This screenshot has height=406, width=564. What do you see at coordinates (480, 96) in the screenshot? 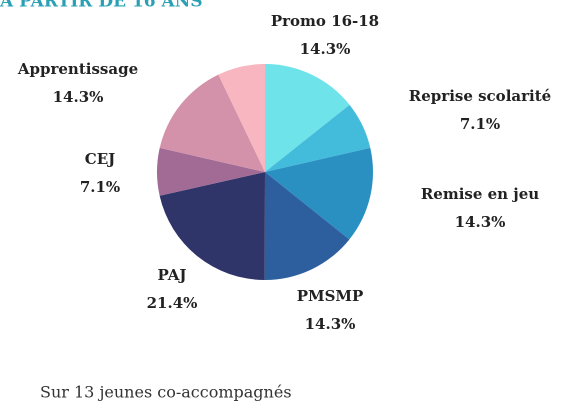
I see `slice-label: Reprise scolarité` at bounding box center [480, 96].